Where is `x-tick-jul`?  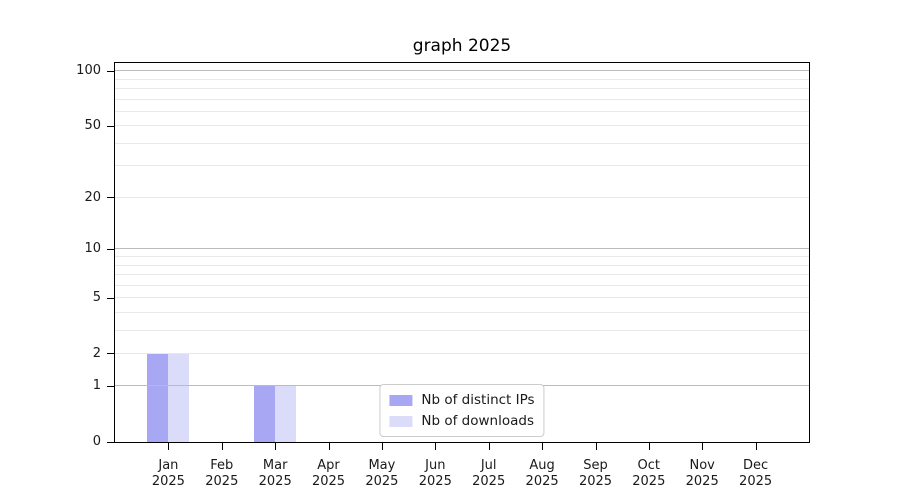 x-tick-jul is located at coordinates (489, 446).